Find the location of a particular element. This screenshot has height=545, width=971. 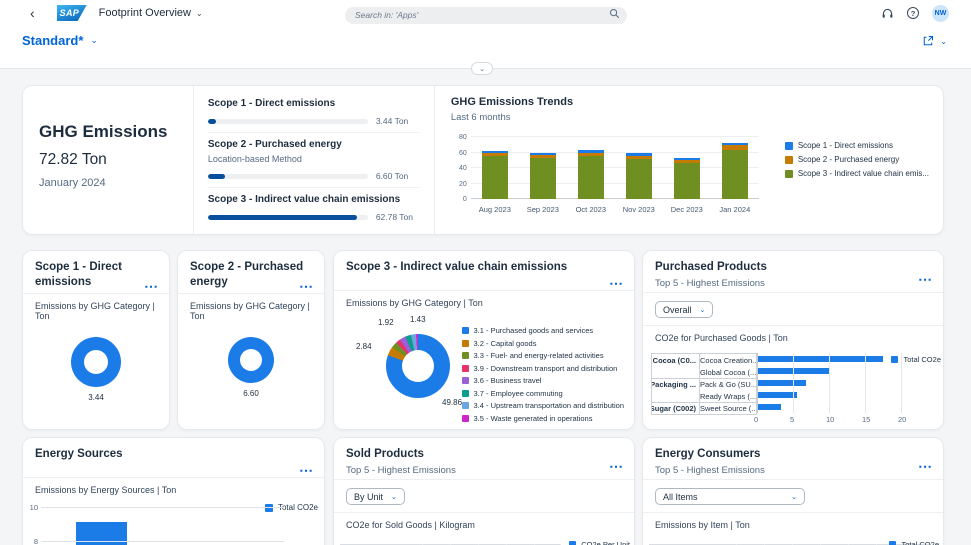

chart-legend: CO2e Per Unit is located at coordinates (599, 542).